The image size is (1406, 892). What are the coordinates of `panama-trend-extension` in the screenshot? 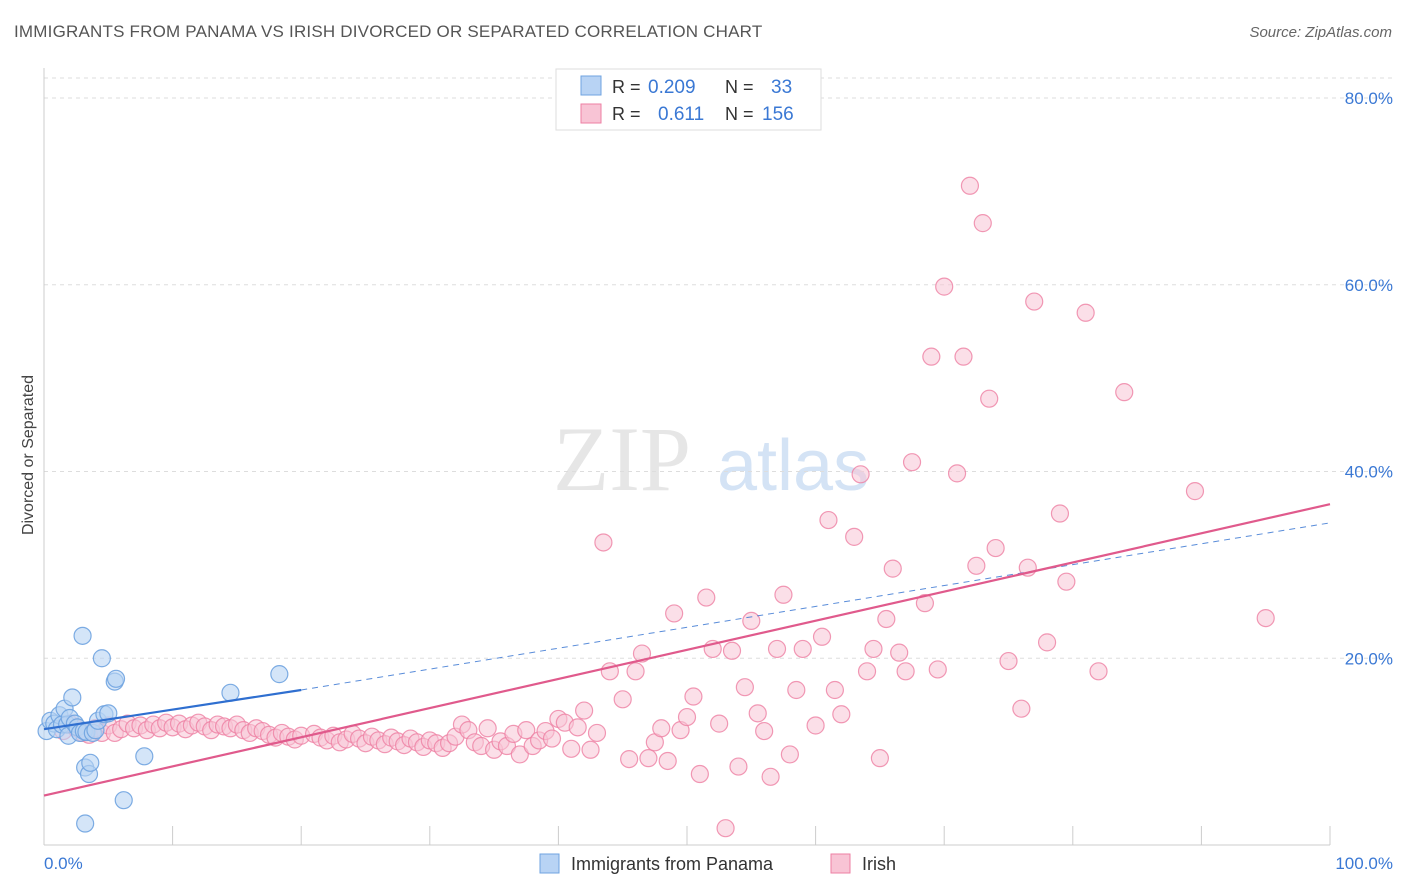 It's located at (816, 606).